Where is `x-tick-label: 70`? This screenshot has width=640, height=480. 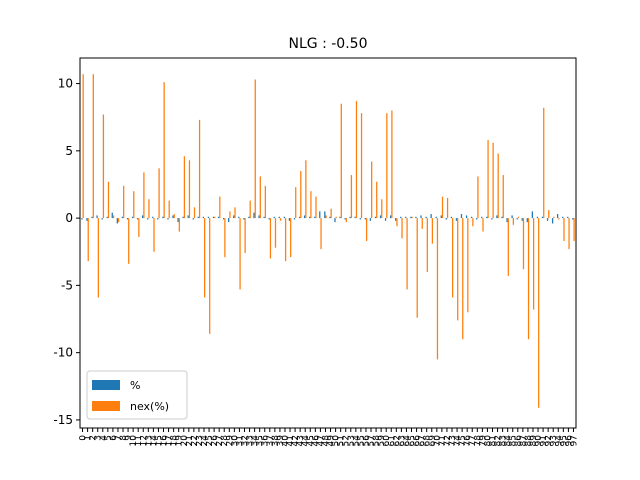 x-tick-label: 70 is located at coordinates (438, 441).